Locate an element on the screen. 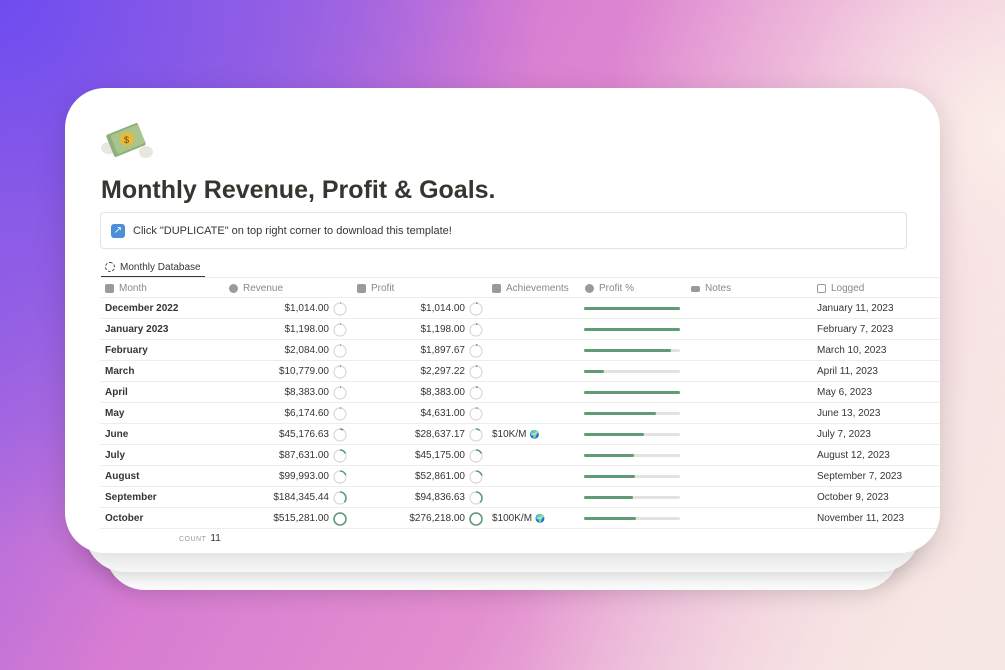 This screenshot has width=1005, height=670. month-cell: February is located at coordinates (126, 350).